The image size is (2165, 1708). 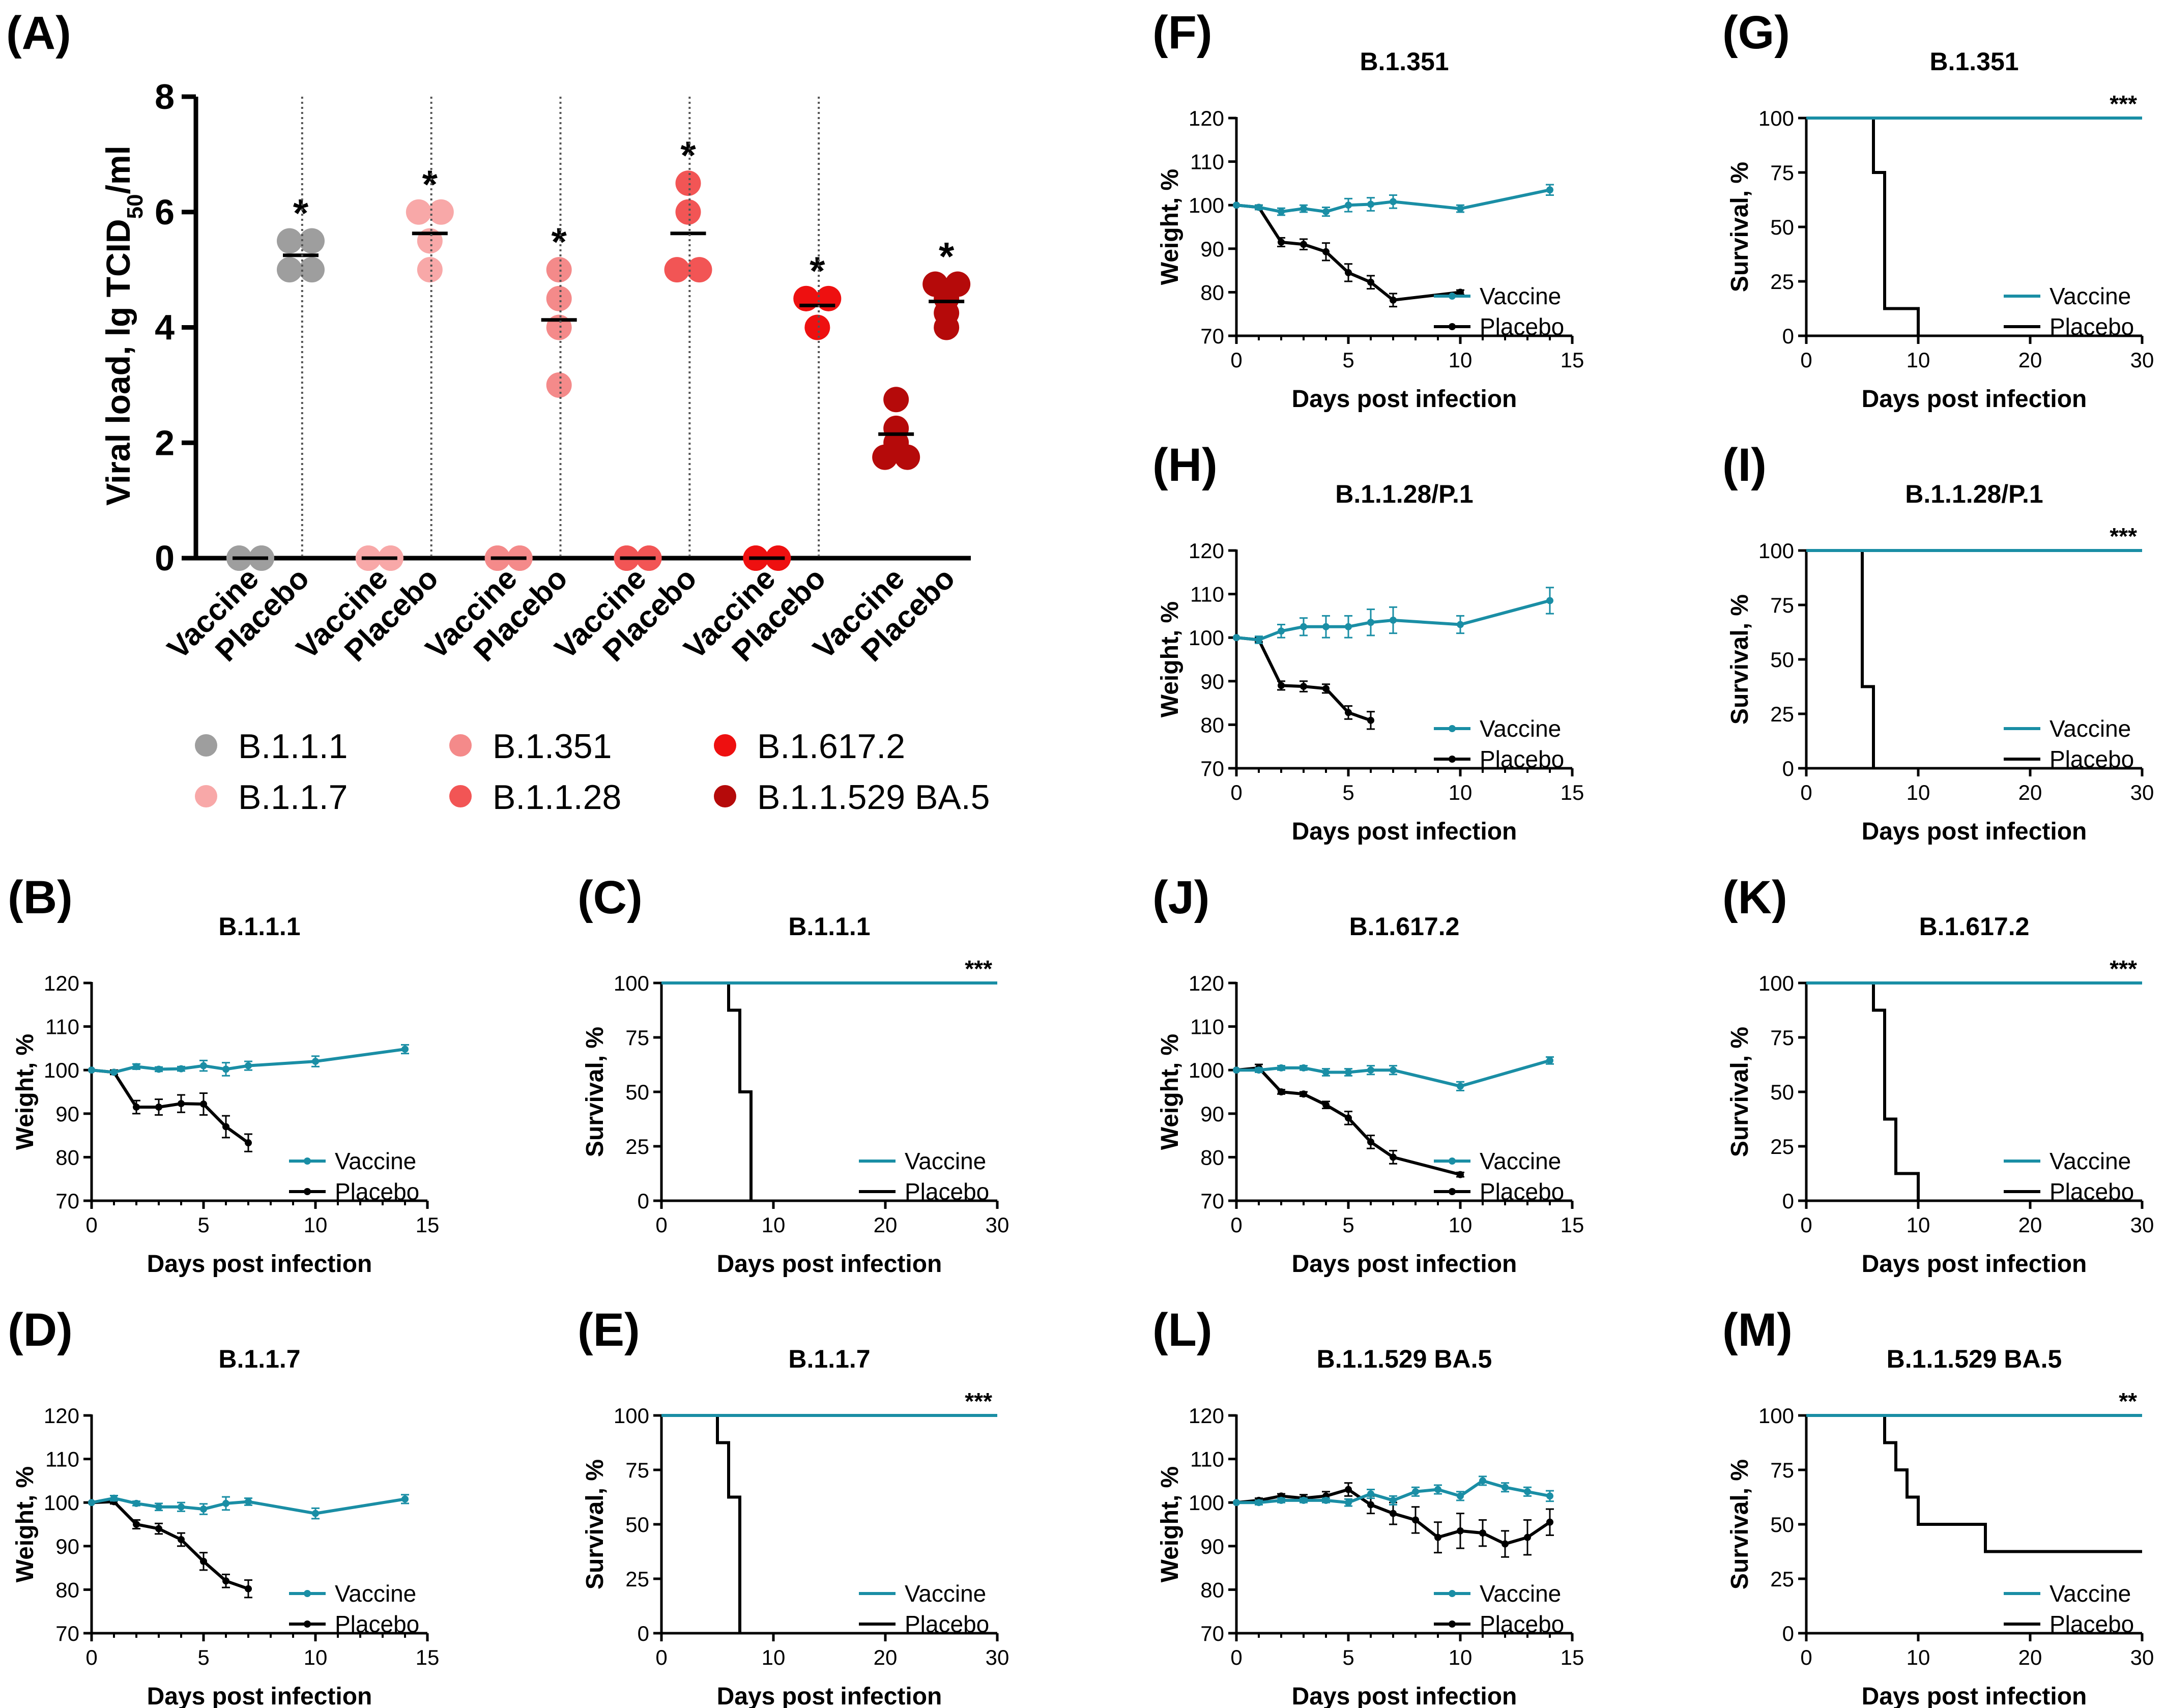 I want to click on chart-title: B.1.351, so click(x=1973, y=61).